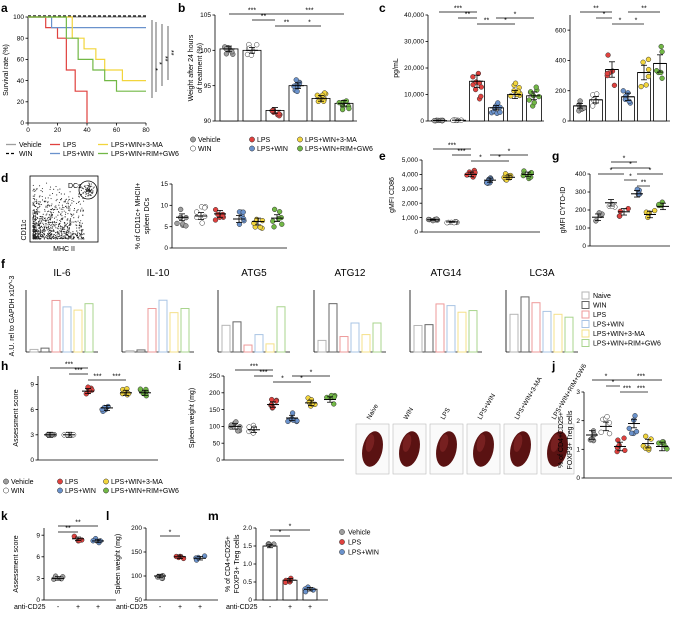 This screenshot has height=631, width=675. I want to click on y-tick-label: 100, so click(580, 228).